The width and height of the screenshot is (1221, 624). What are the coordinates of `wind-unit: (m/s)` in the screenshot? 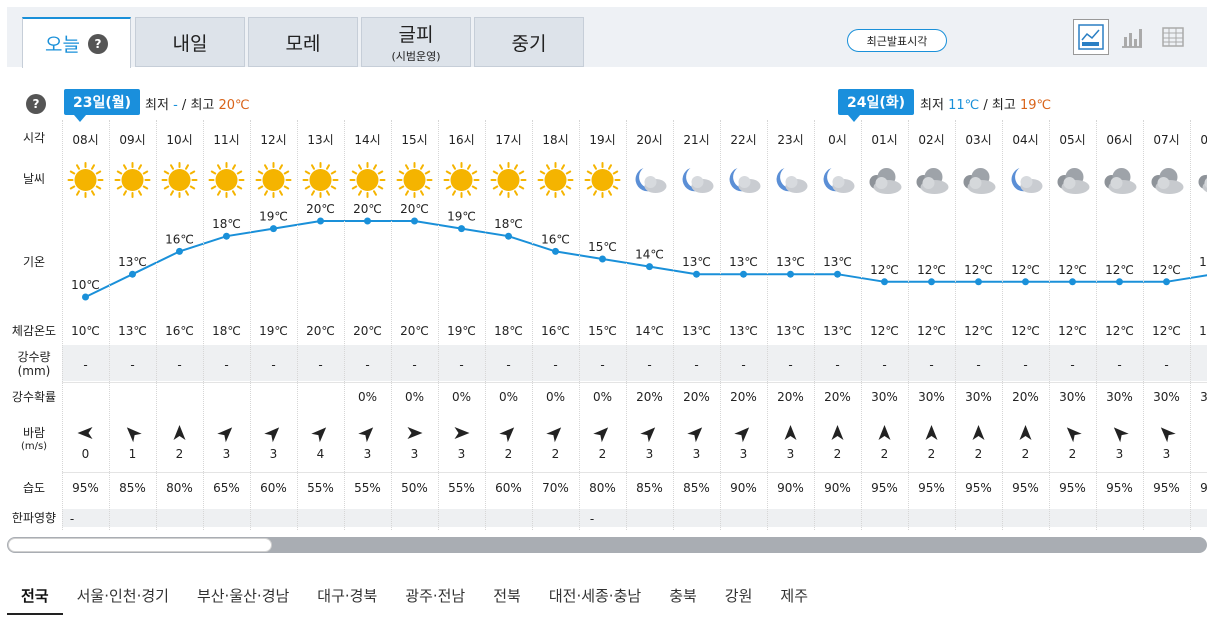 It's located at (34, 446).